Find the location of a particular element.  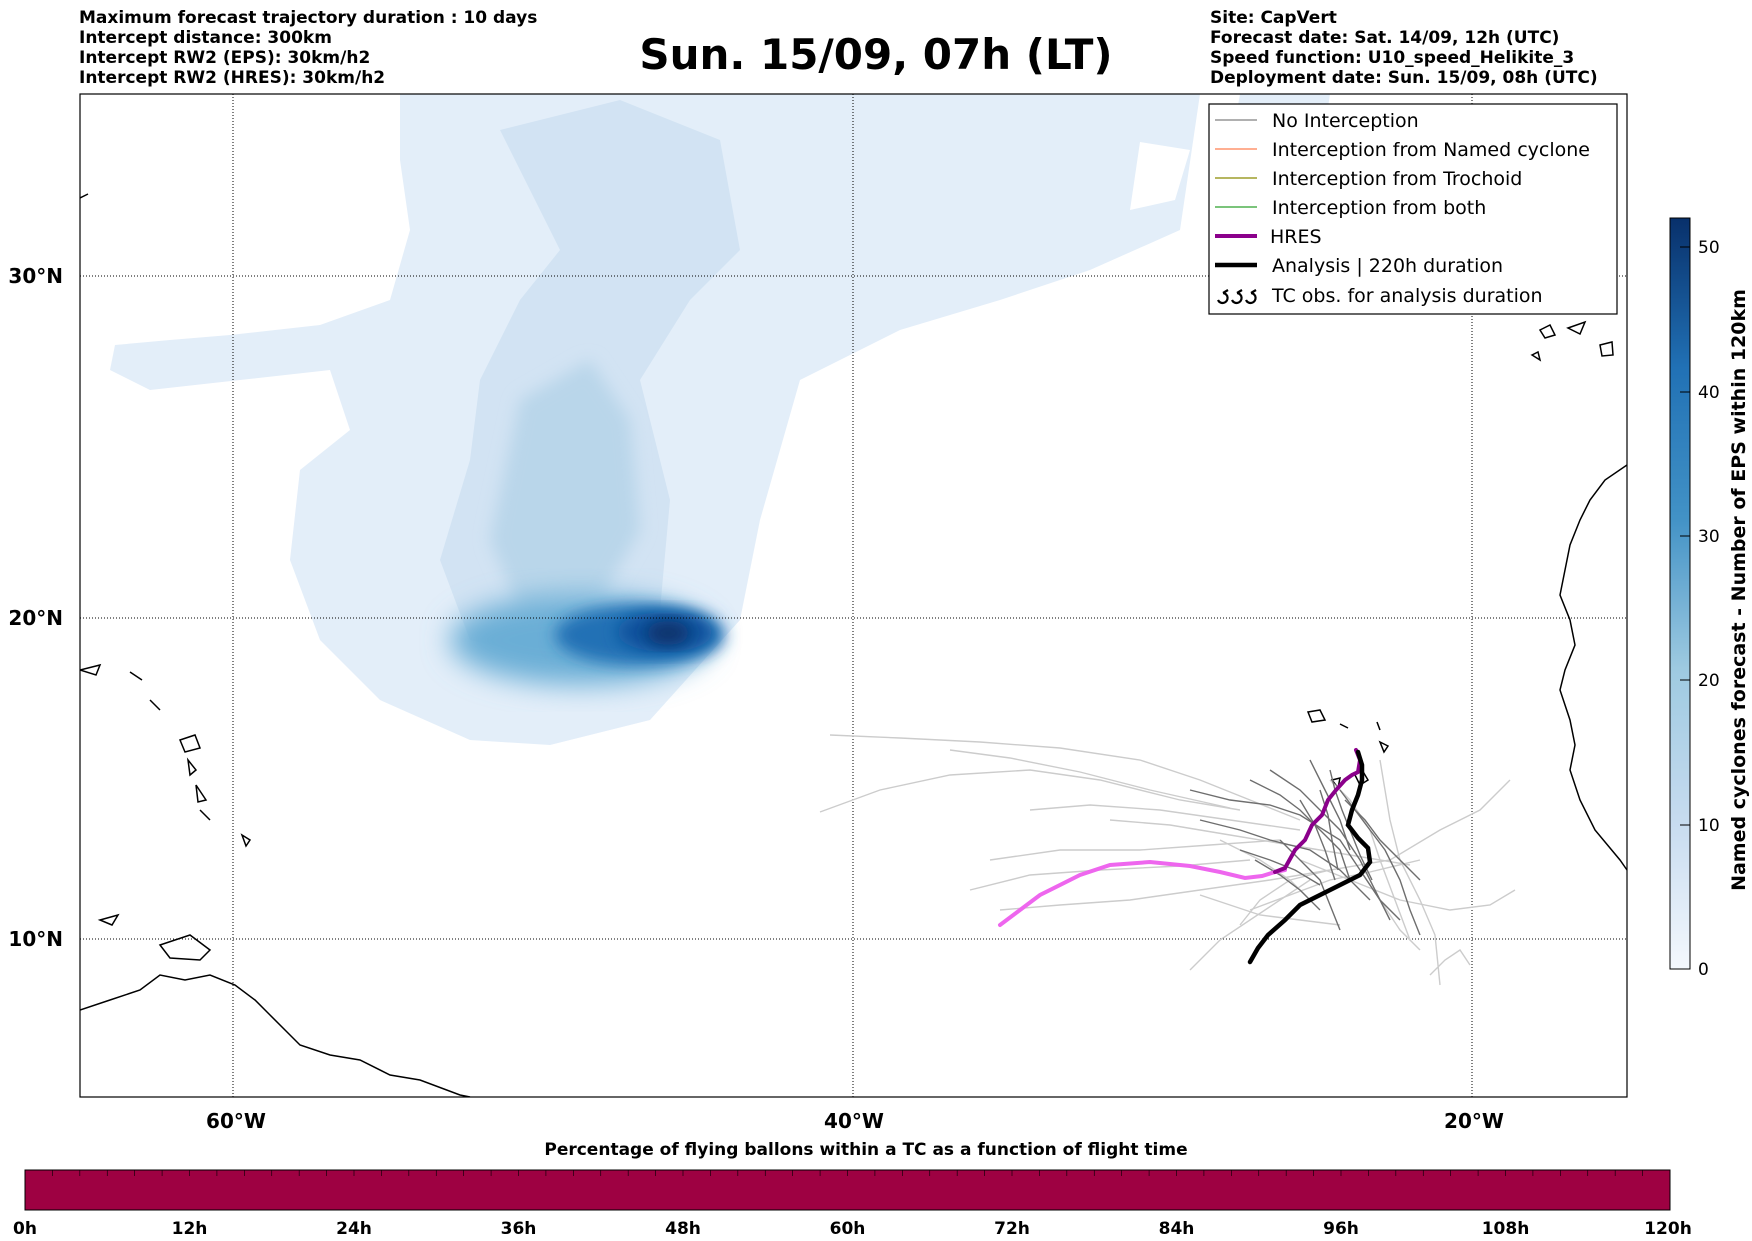

legend-entry: Interception from Named cyclone is located at coordinates (1402, 150).